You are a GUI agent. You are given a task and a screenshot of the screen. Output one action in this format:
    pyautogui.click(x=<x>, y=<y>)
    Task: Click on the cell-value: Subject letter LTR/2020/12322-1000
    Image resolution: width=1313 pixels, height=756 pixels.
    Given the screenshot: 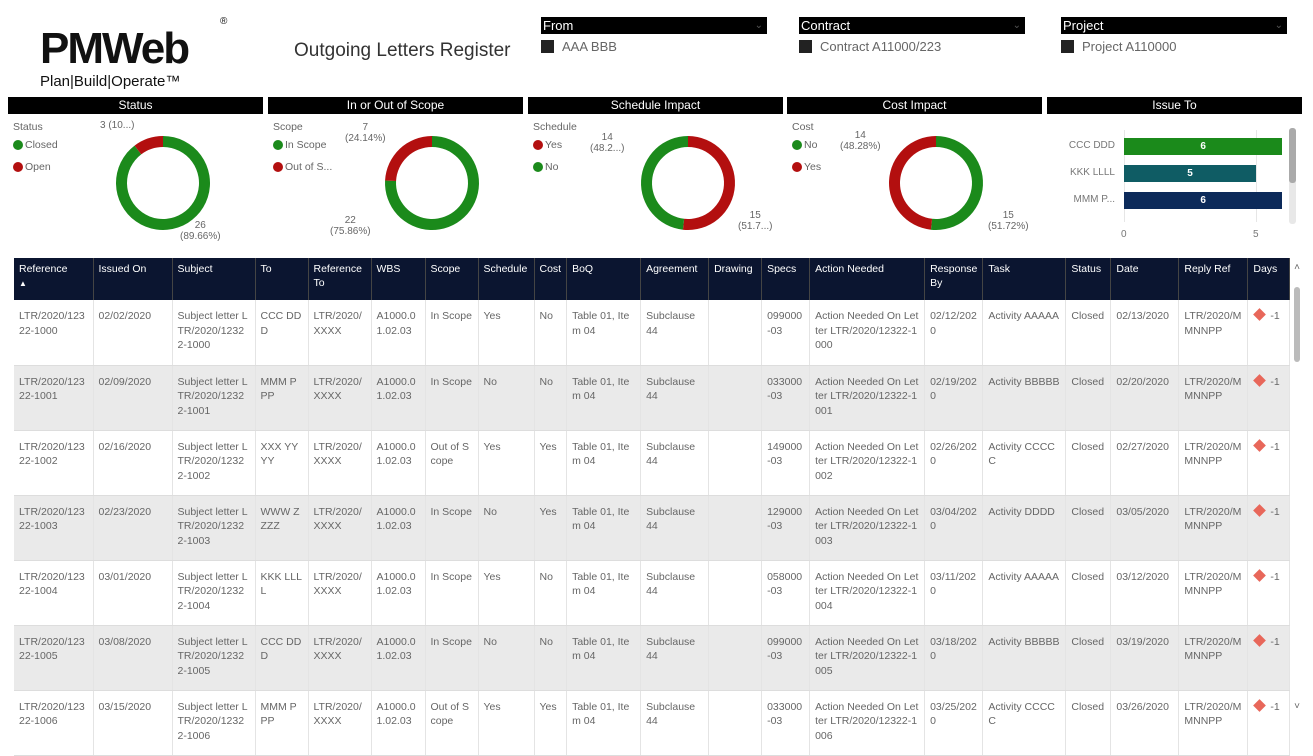 What is the action you would take?
    pyautogui.click(x=212, y=330)
    